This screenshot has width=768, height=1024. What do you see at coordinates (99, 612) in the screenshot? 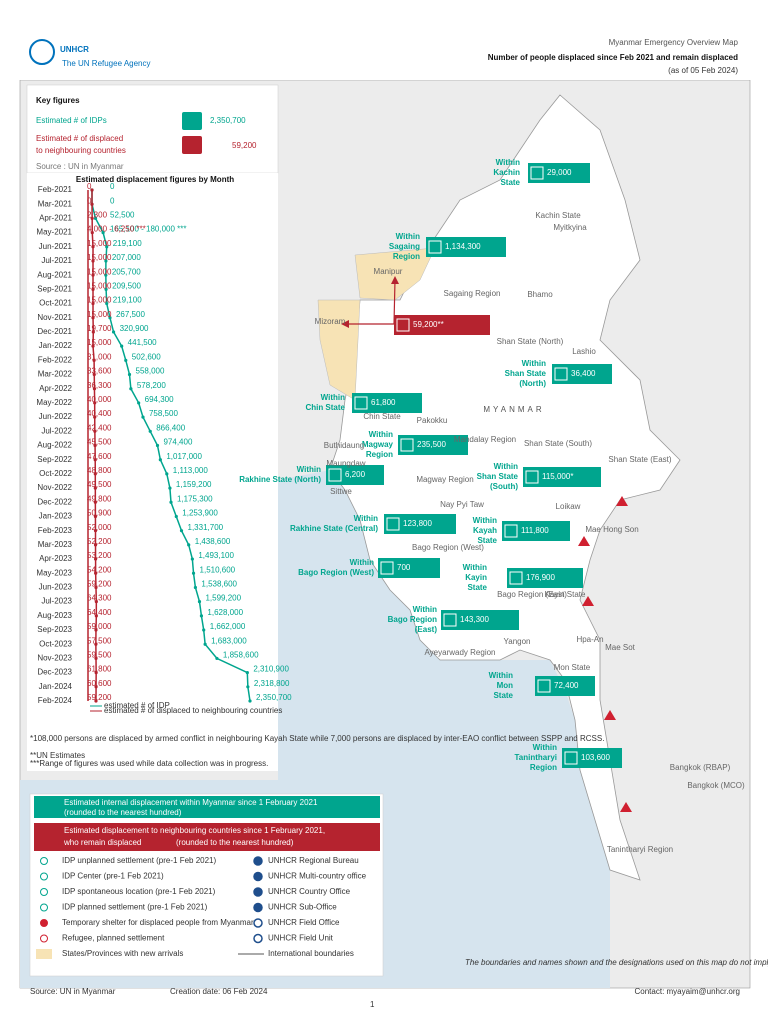
I see `value-label: 64,400` at bounding box center [99, 612].